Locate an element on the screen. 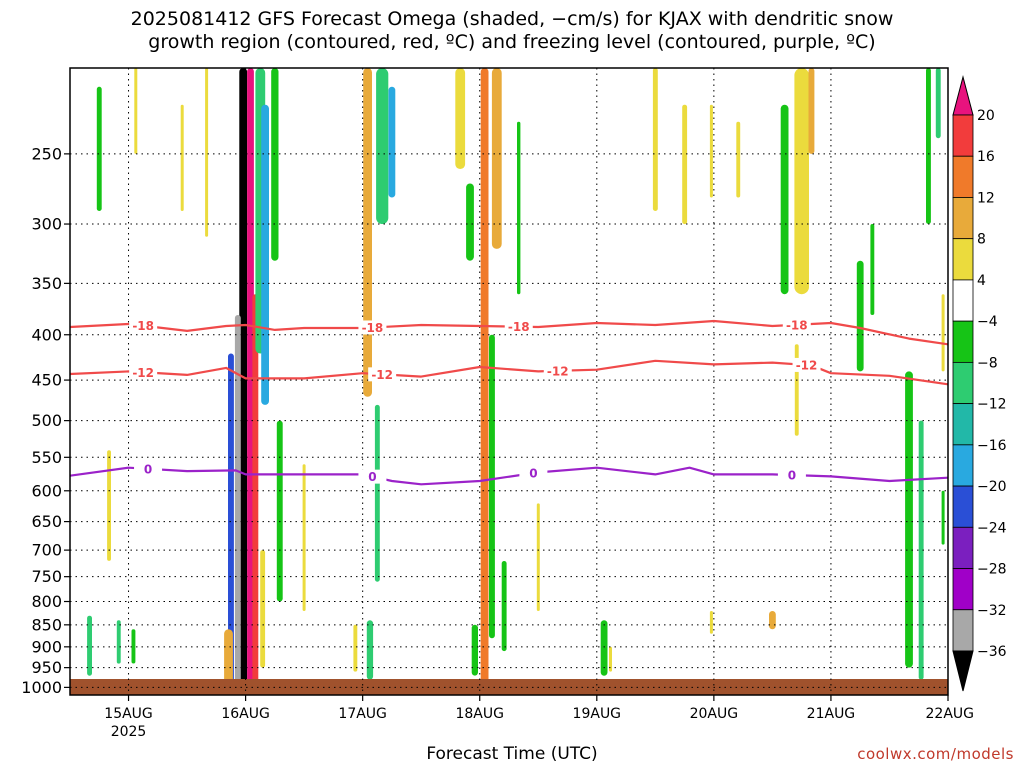  y-tick-label-500: 500 is located at coordinates (46, 420).